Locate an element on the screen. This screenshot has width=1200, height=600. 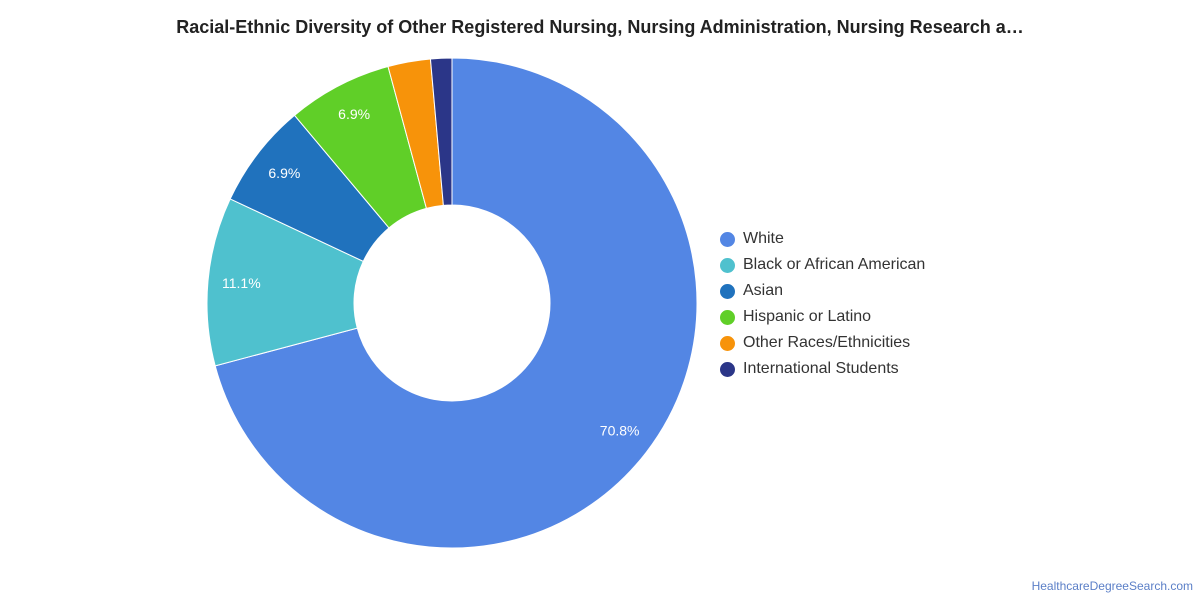
legend-item-black-or-african-american: Black or African American is located at coordinates (822, 265).